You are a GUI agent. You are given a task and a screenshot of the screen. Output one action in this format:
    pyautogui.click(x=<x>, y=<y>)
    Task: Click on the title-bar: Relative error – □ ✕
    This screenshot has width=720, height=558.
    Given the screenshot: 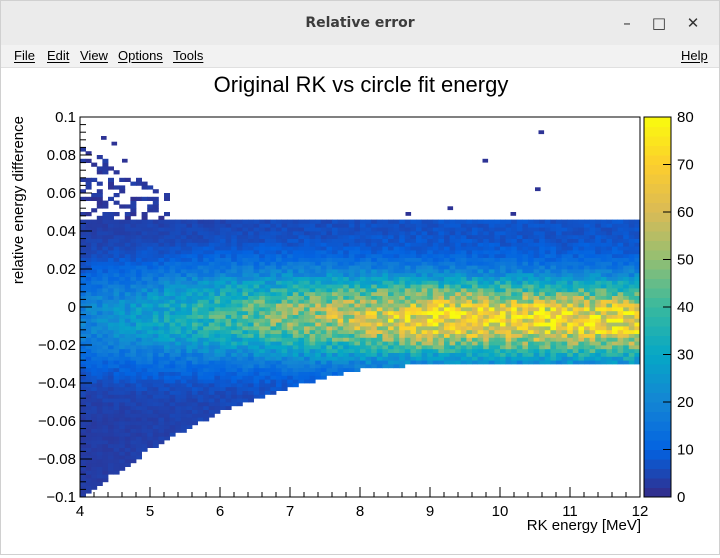 What is the action you would take?
    pyautogui.click(x=360, y=23)
    